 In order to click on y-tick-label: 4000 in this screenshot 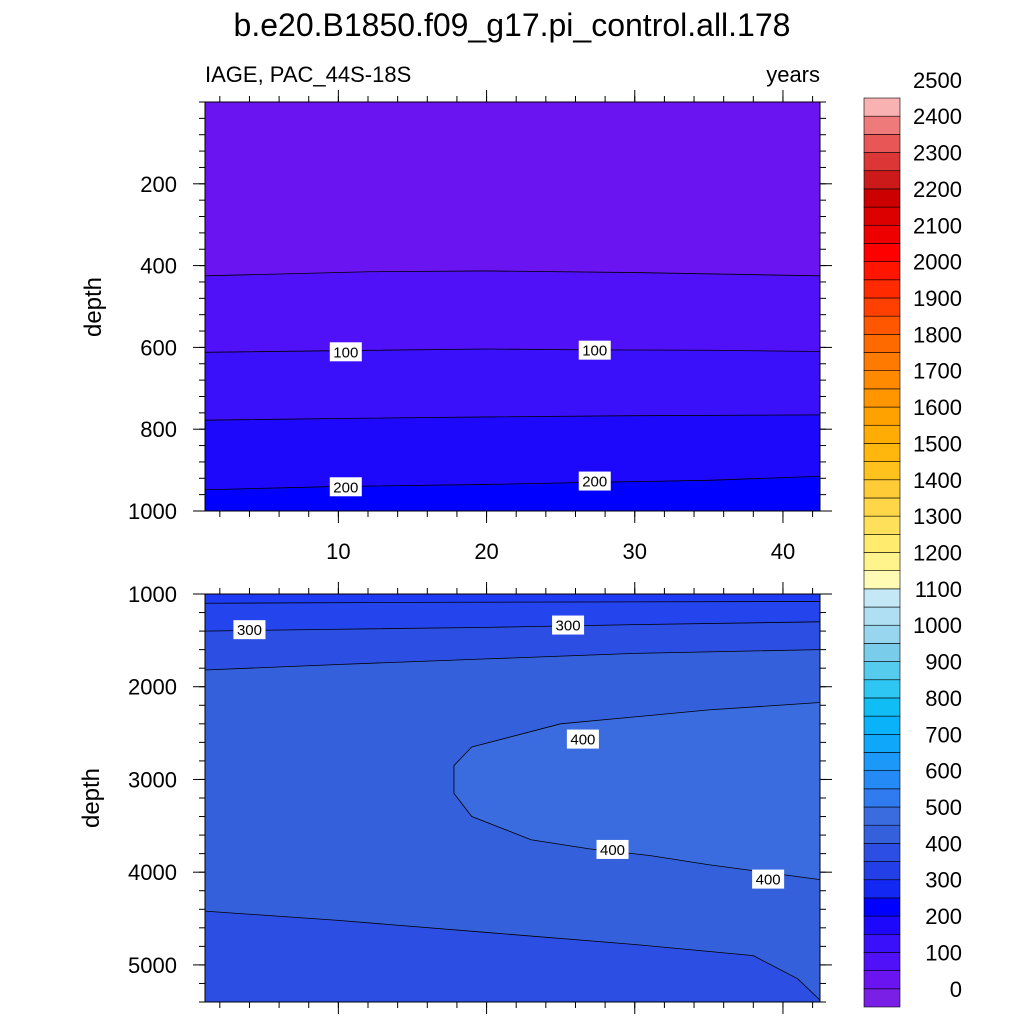, I will do `click(152, 872)`.